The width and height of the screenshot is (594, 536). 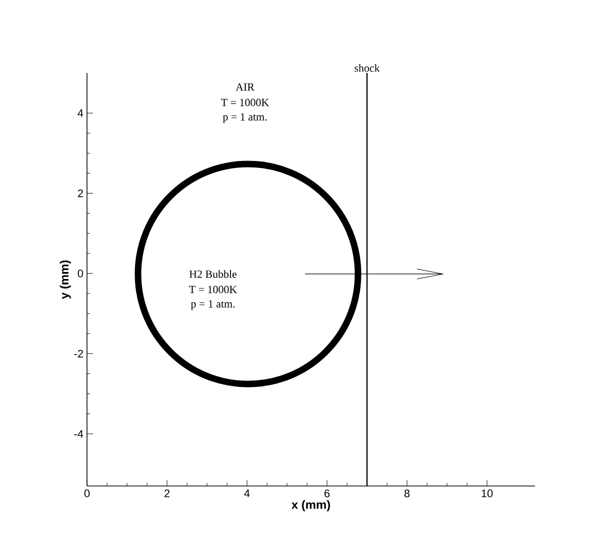 I want to click on y-tick-label: 2, so click(x=80, y=193).